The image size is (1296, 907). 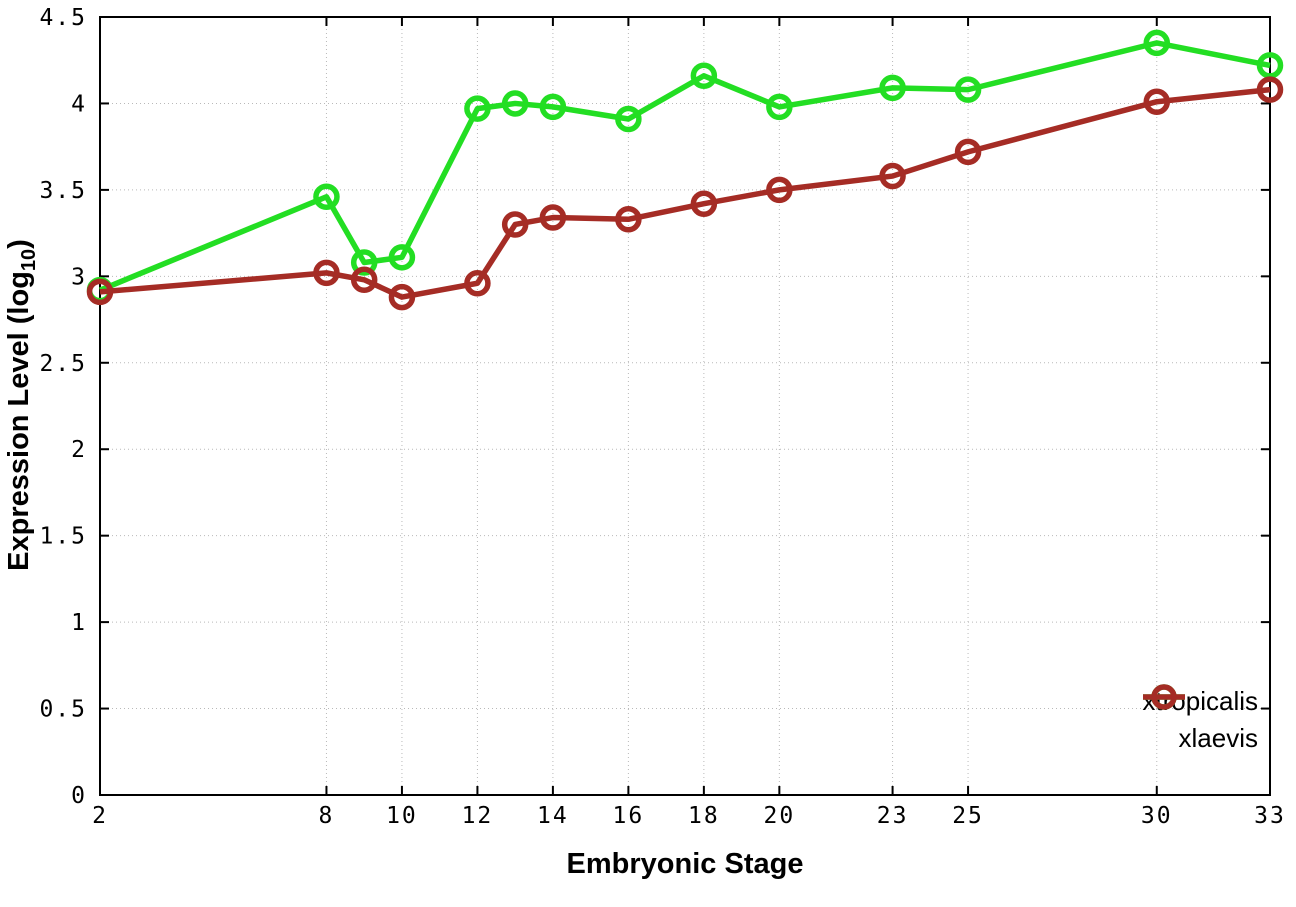 I want to click on y-axis-title-close: ), so click(x=19, y=244).